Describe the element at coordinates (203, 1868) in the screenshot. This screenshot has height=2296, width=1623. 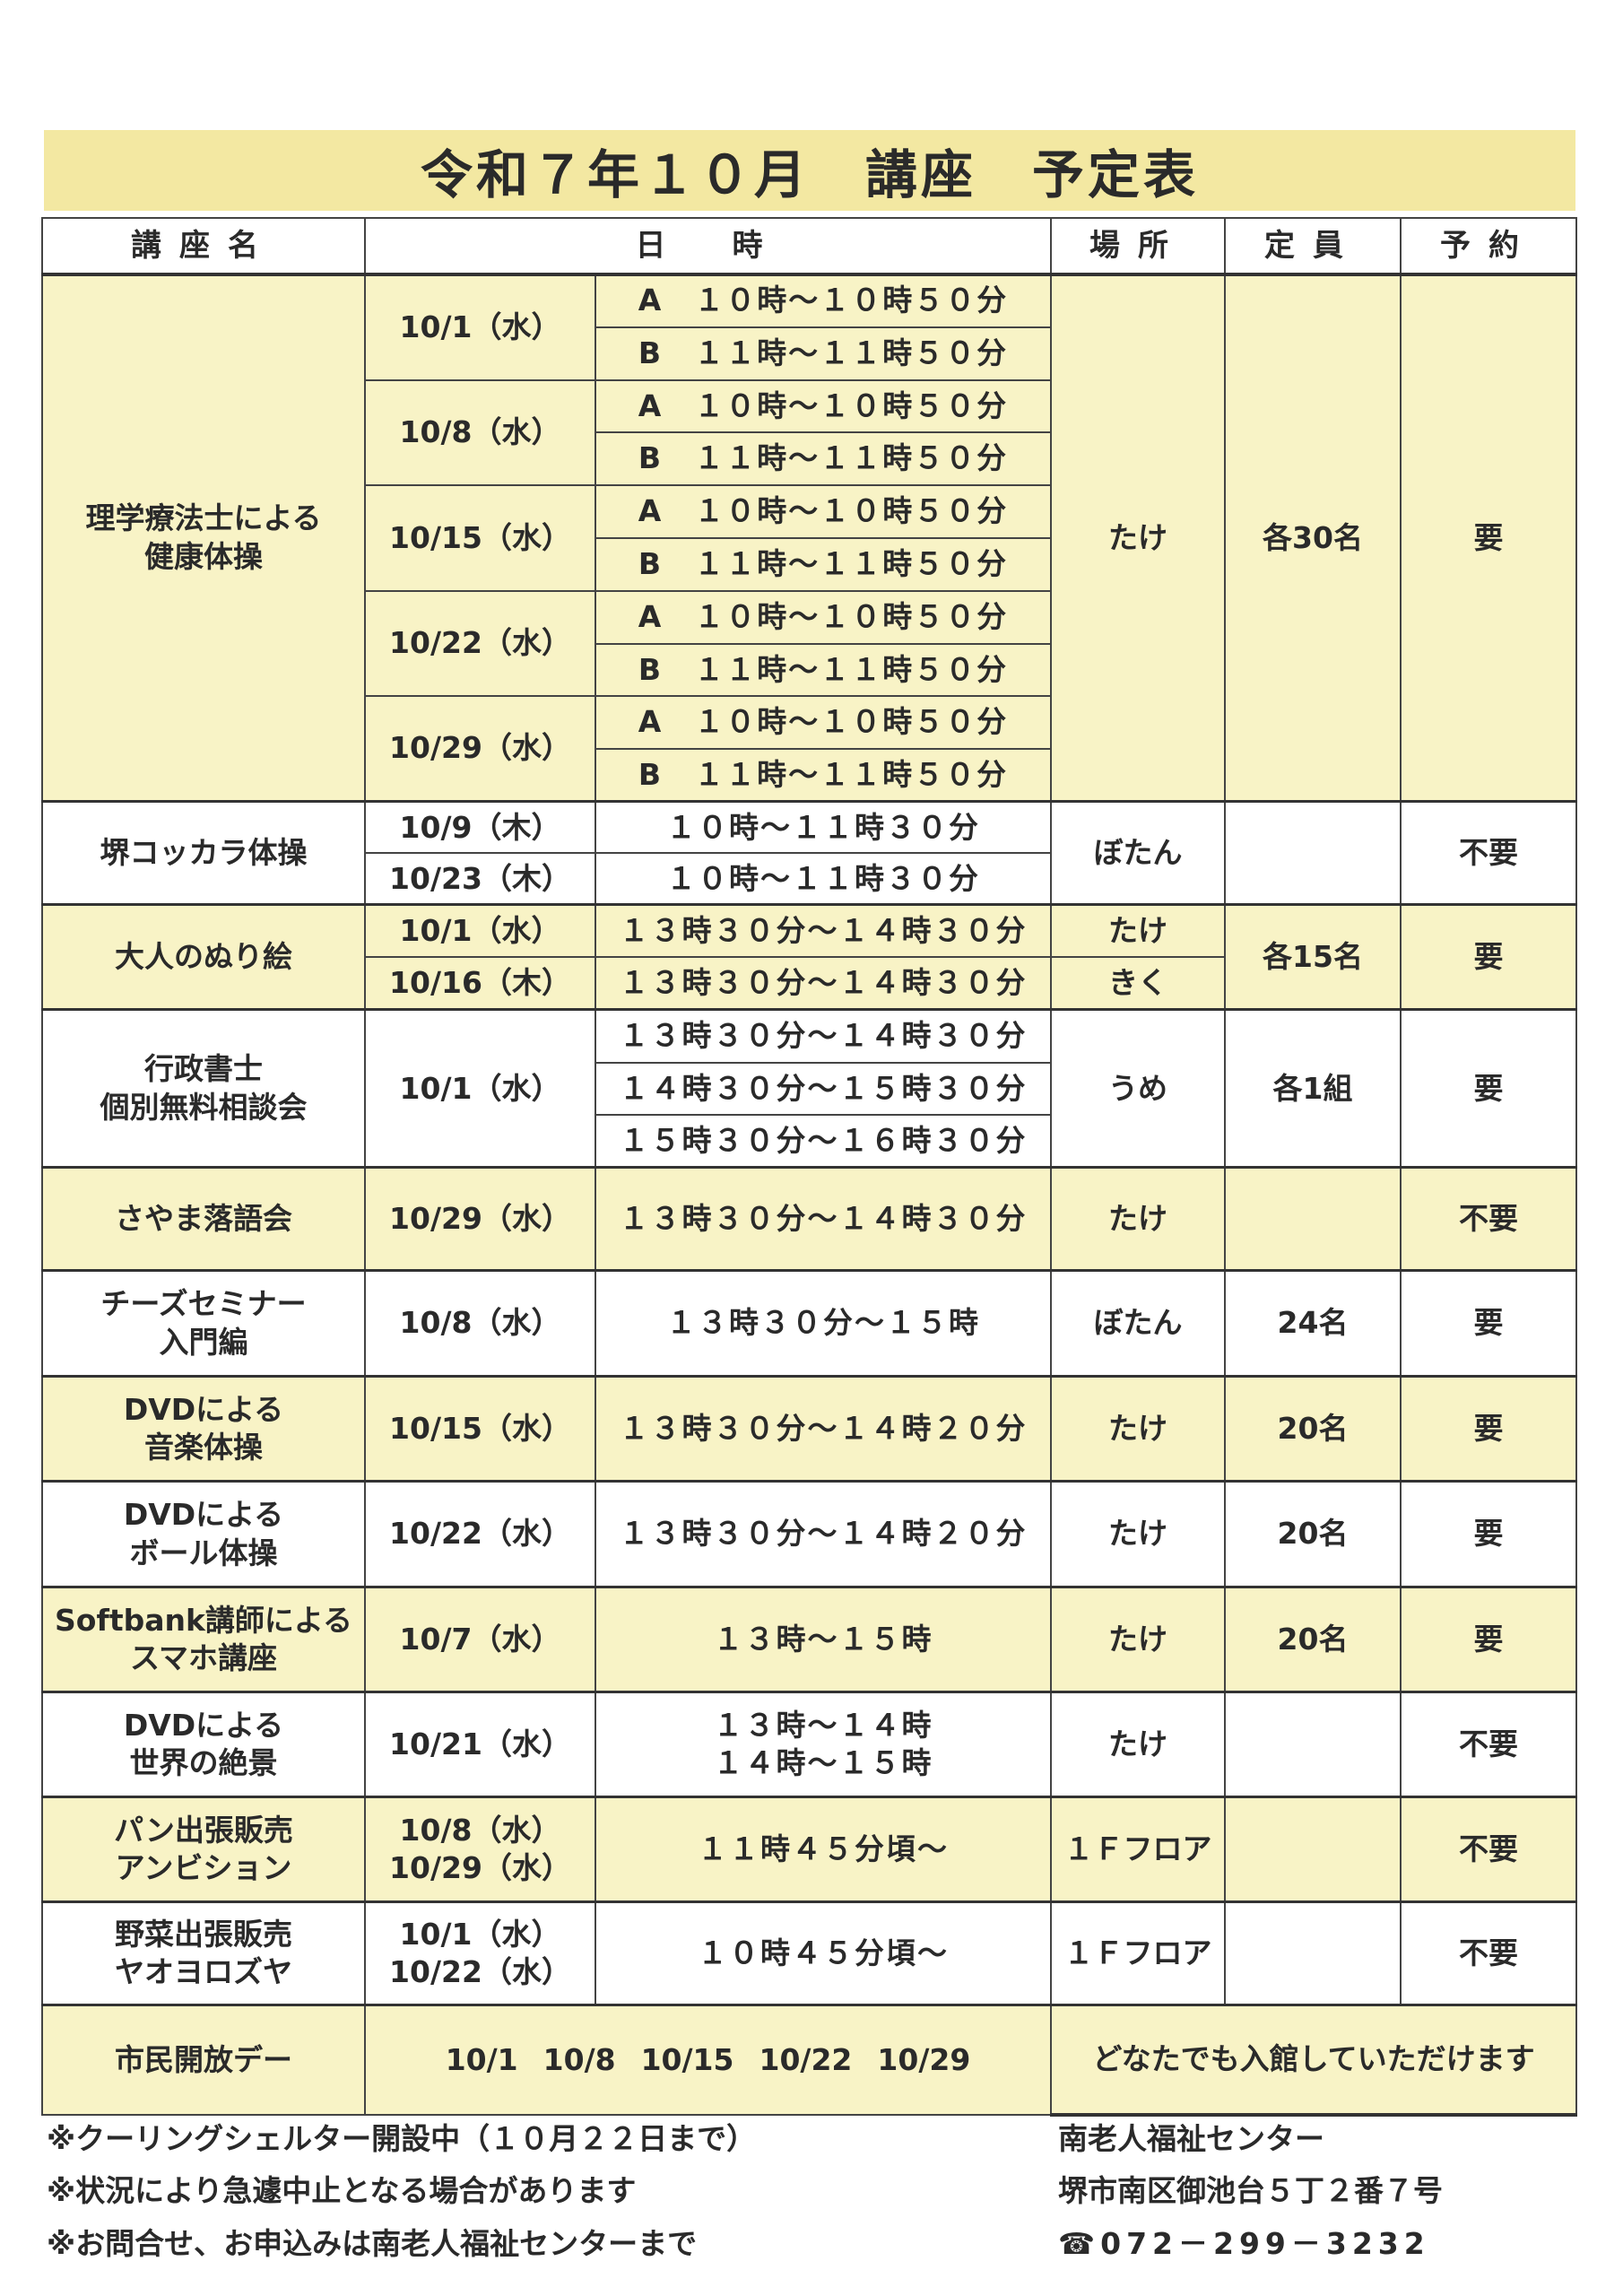
I see `course-name: アンビション` at that location.